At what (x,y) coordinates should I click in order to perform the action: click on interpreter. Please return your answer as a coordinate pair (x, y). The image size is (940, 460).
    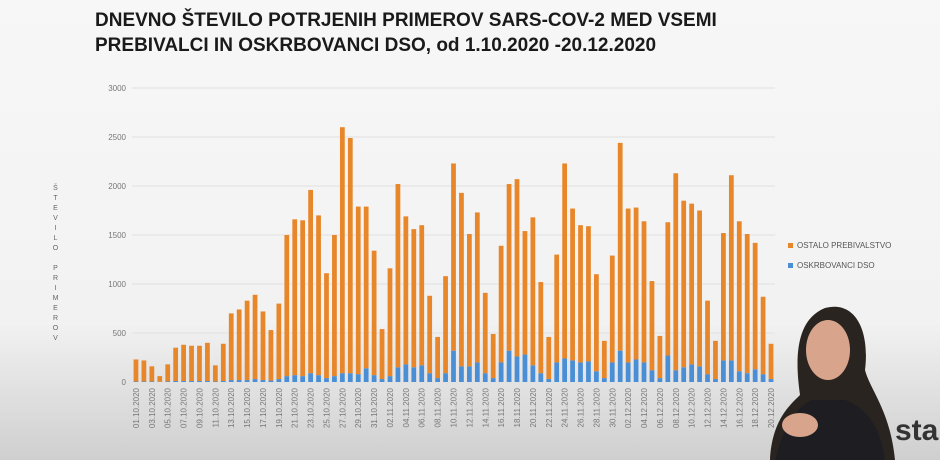
    Looking at the image, I should click on (832, 383).